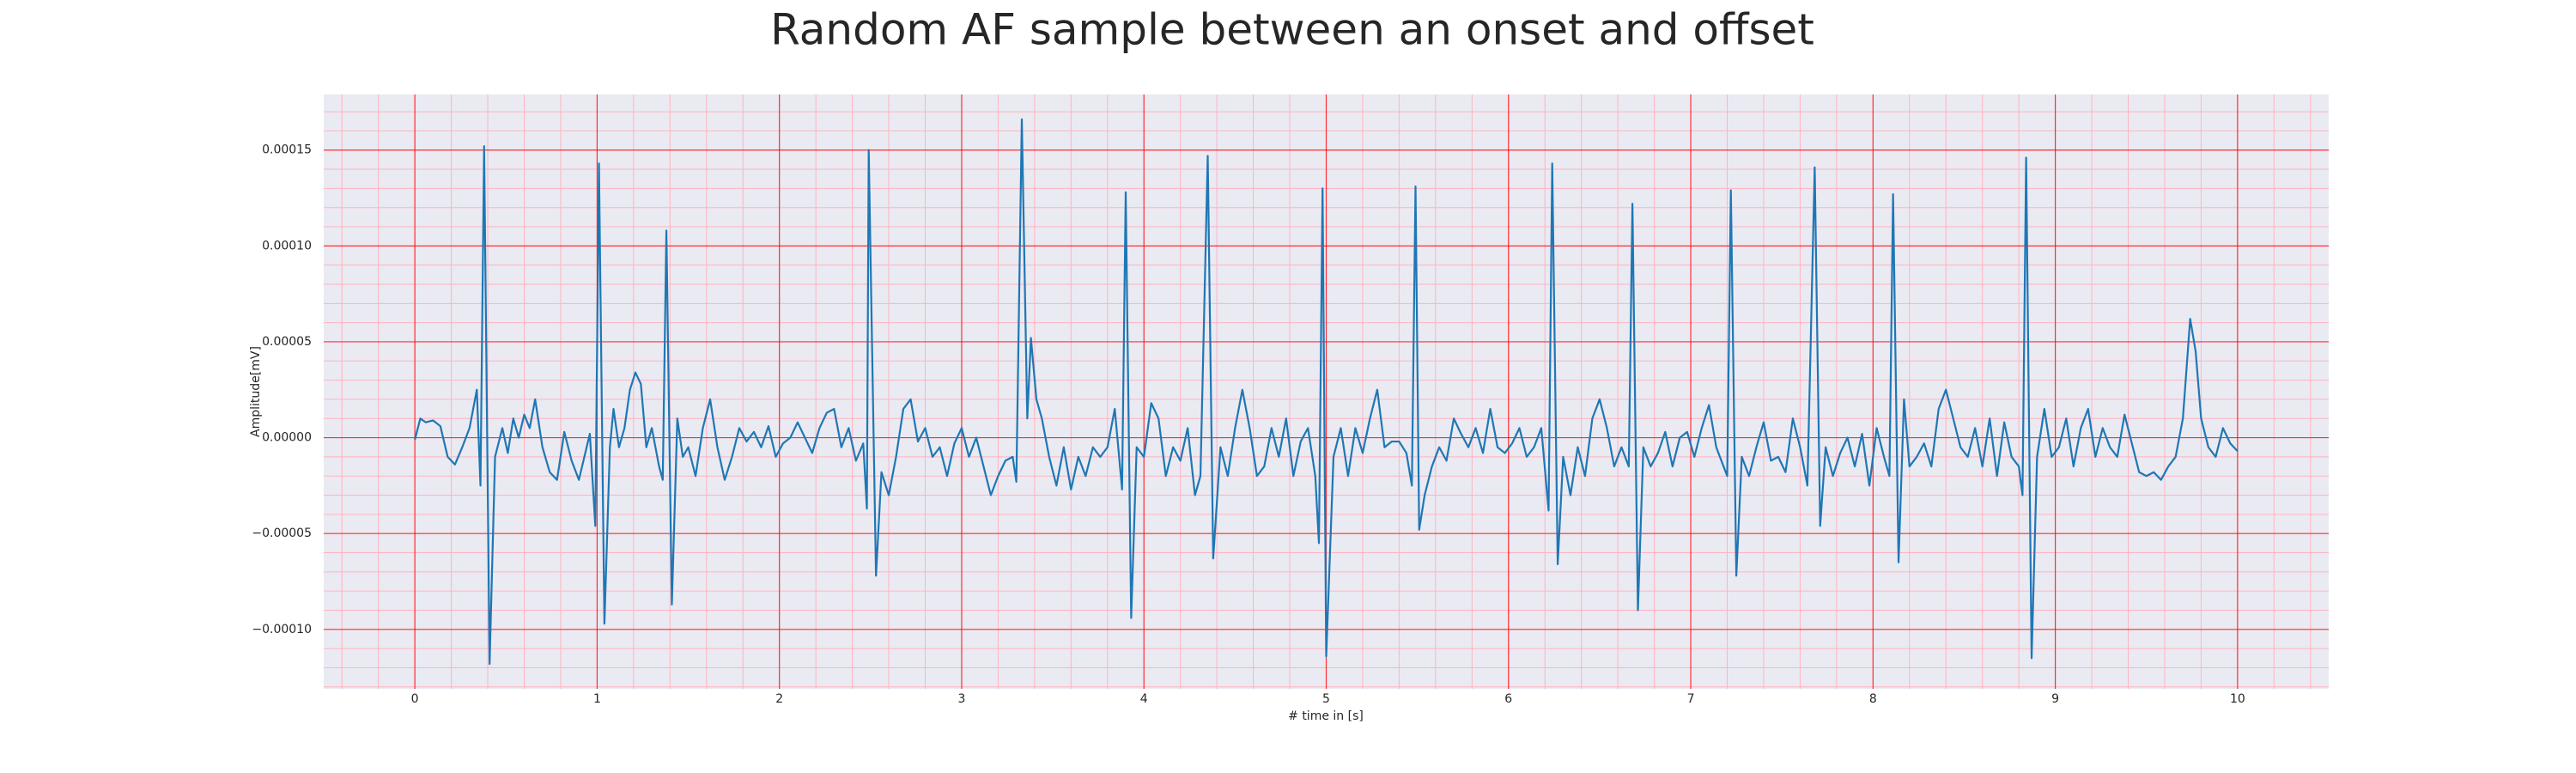  I want to click on y-tick-label: 0.00005, so click(287, 342).